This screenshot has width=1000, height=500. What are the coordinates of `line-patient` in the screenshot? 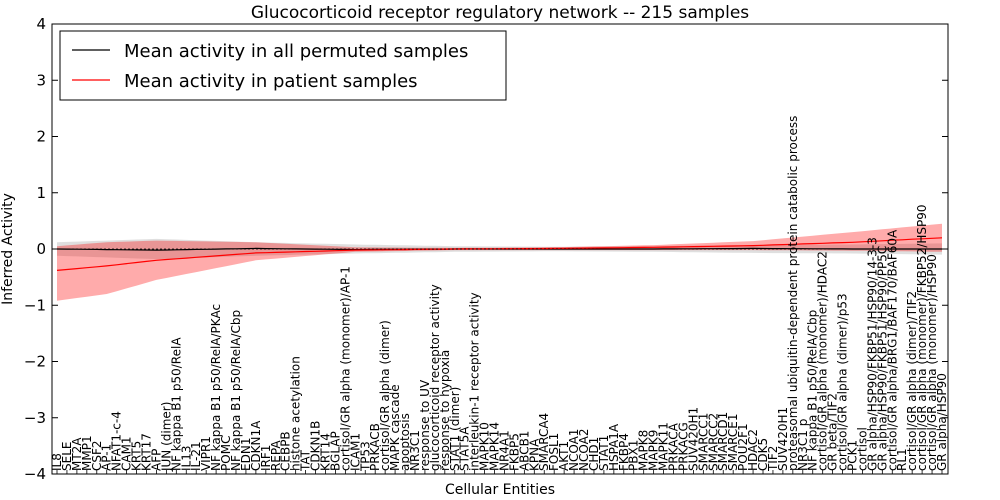 It's located at (499, 254).